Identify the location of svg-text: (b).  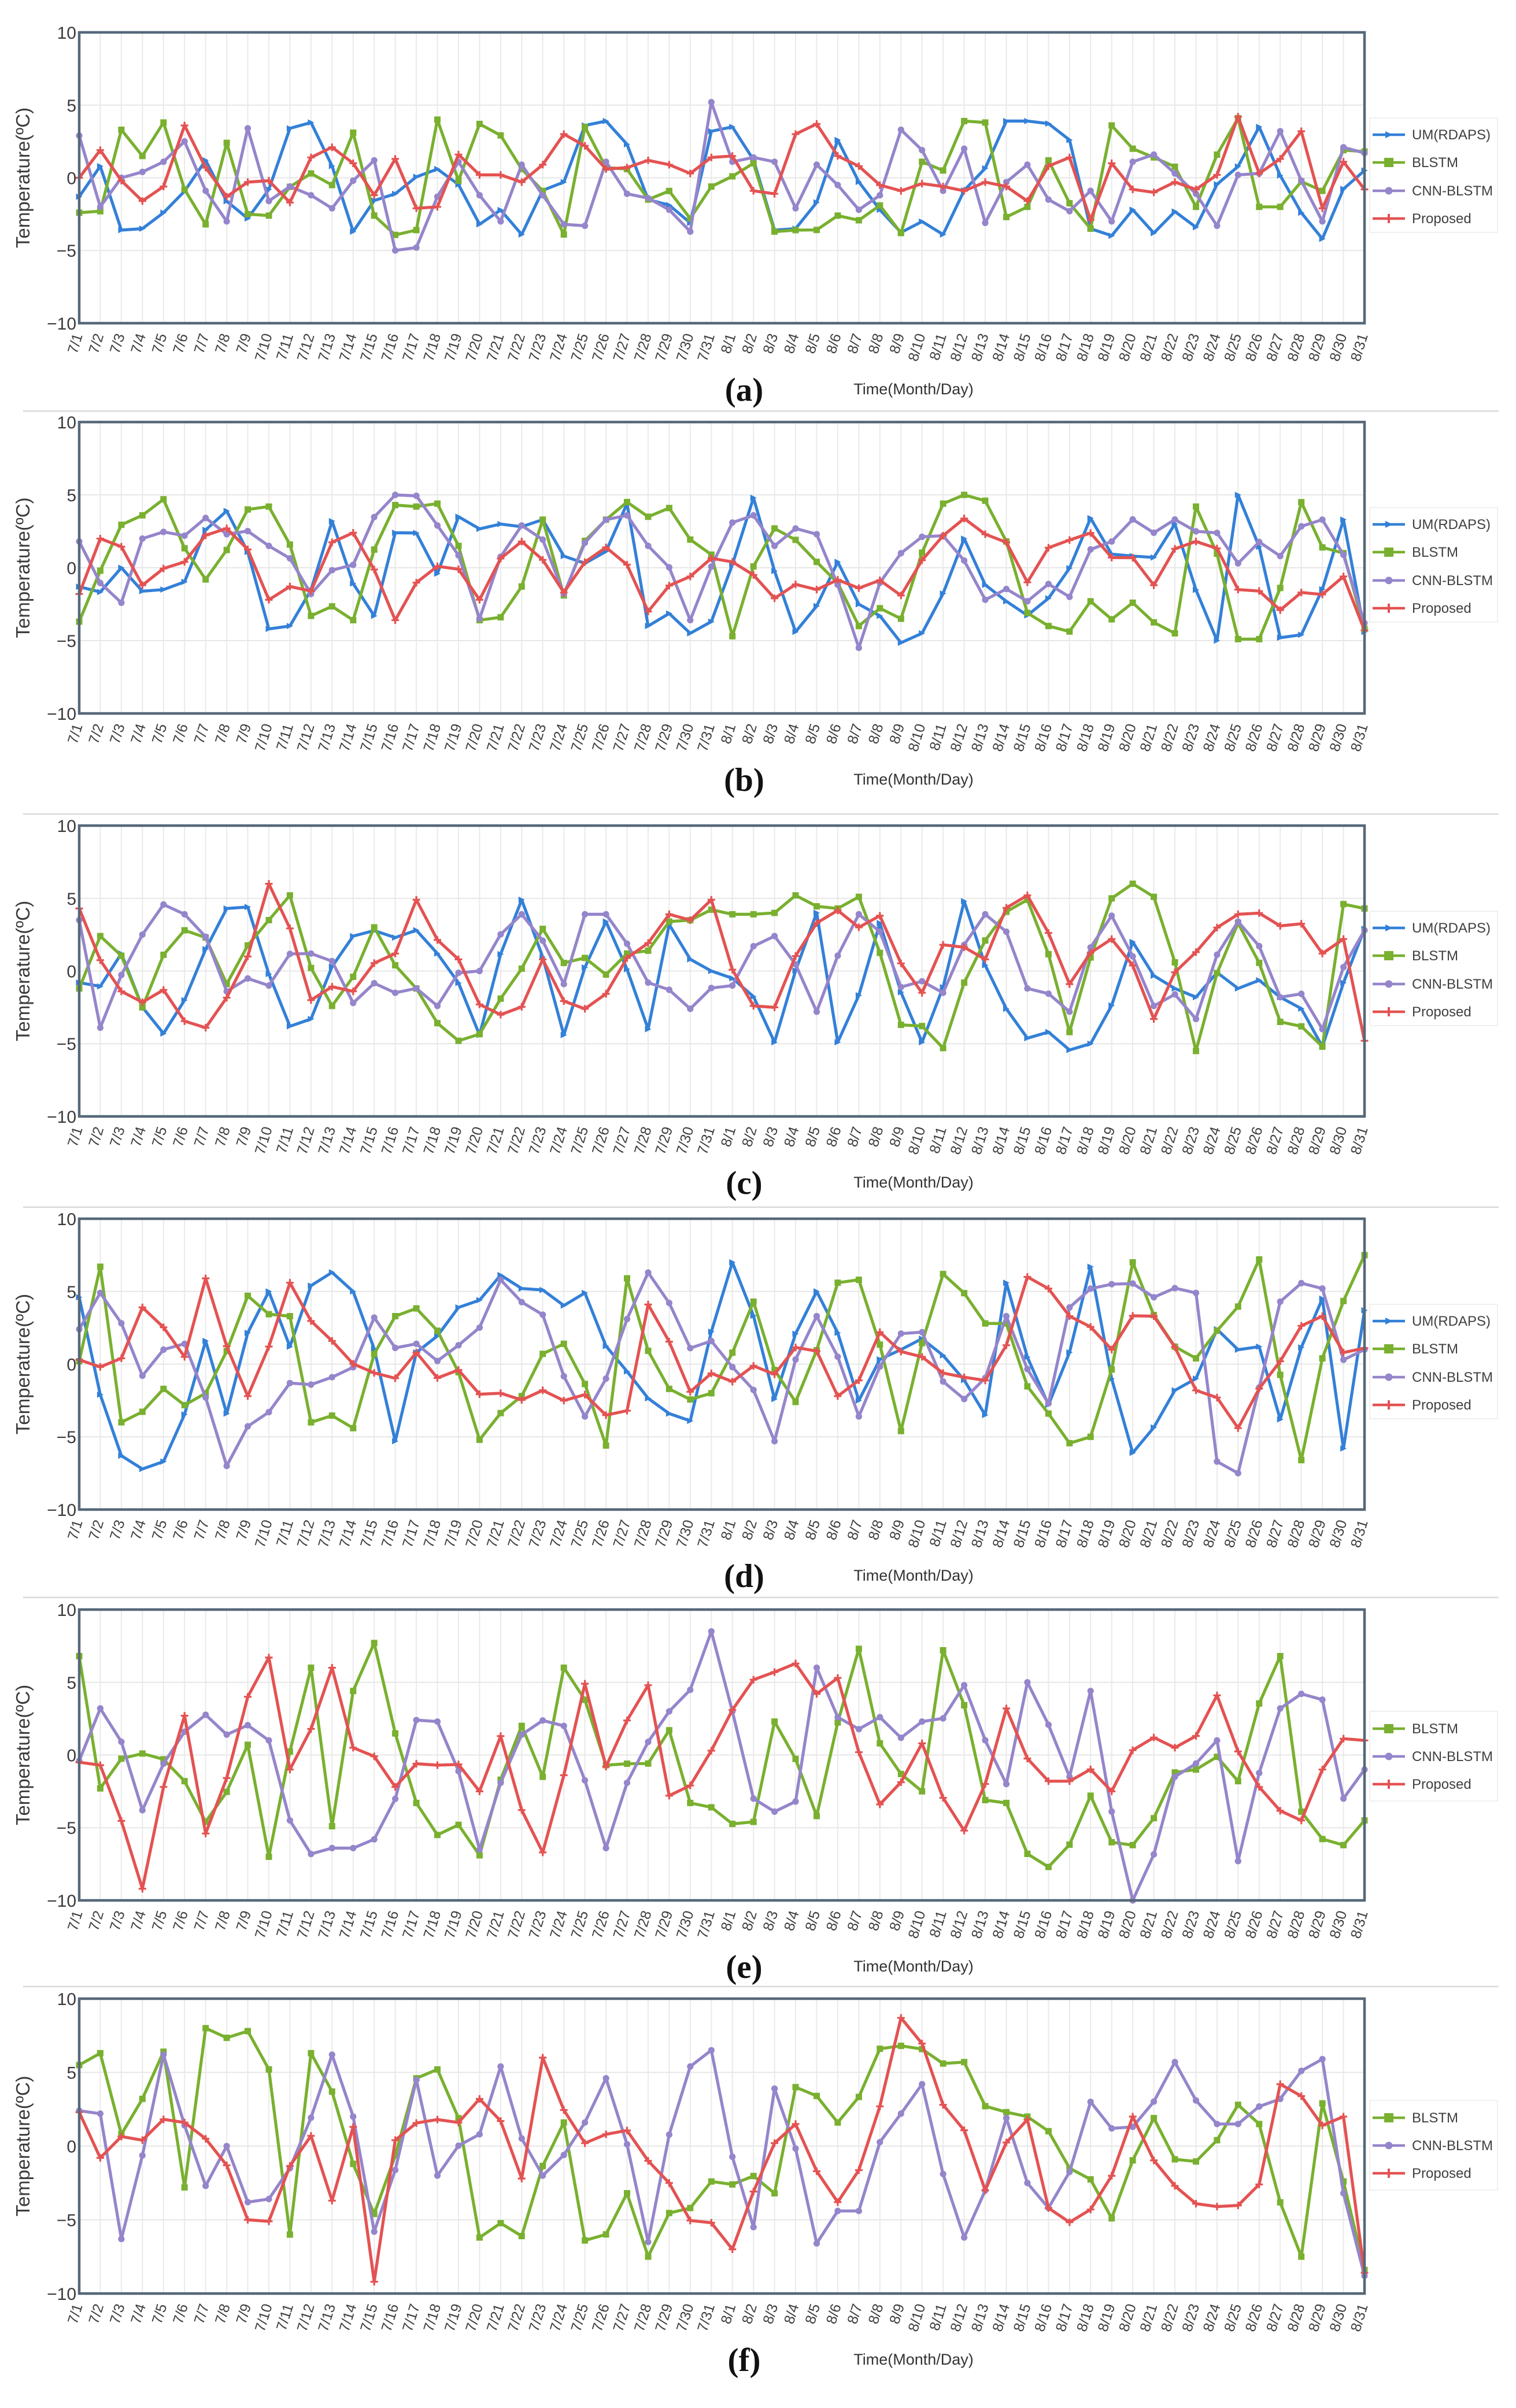
(744, 780).